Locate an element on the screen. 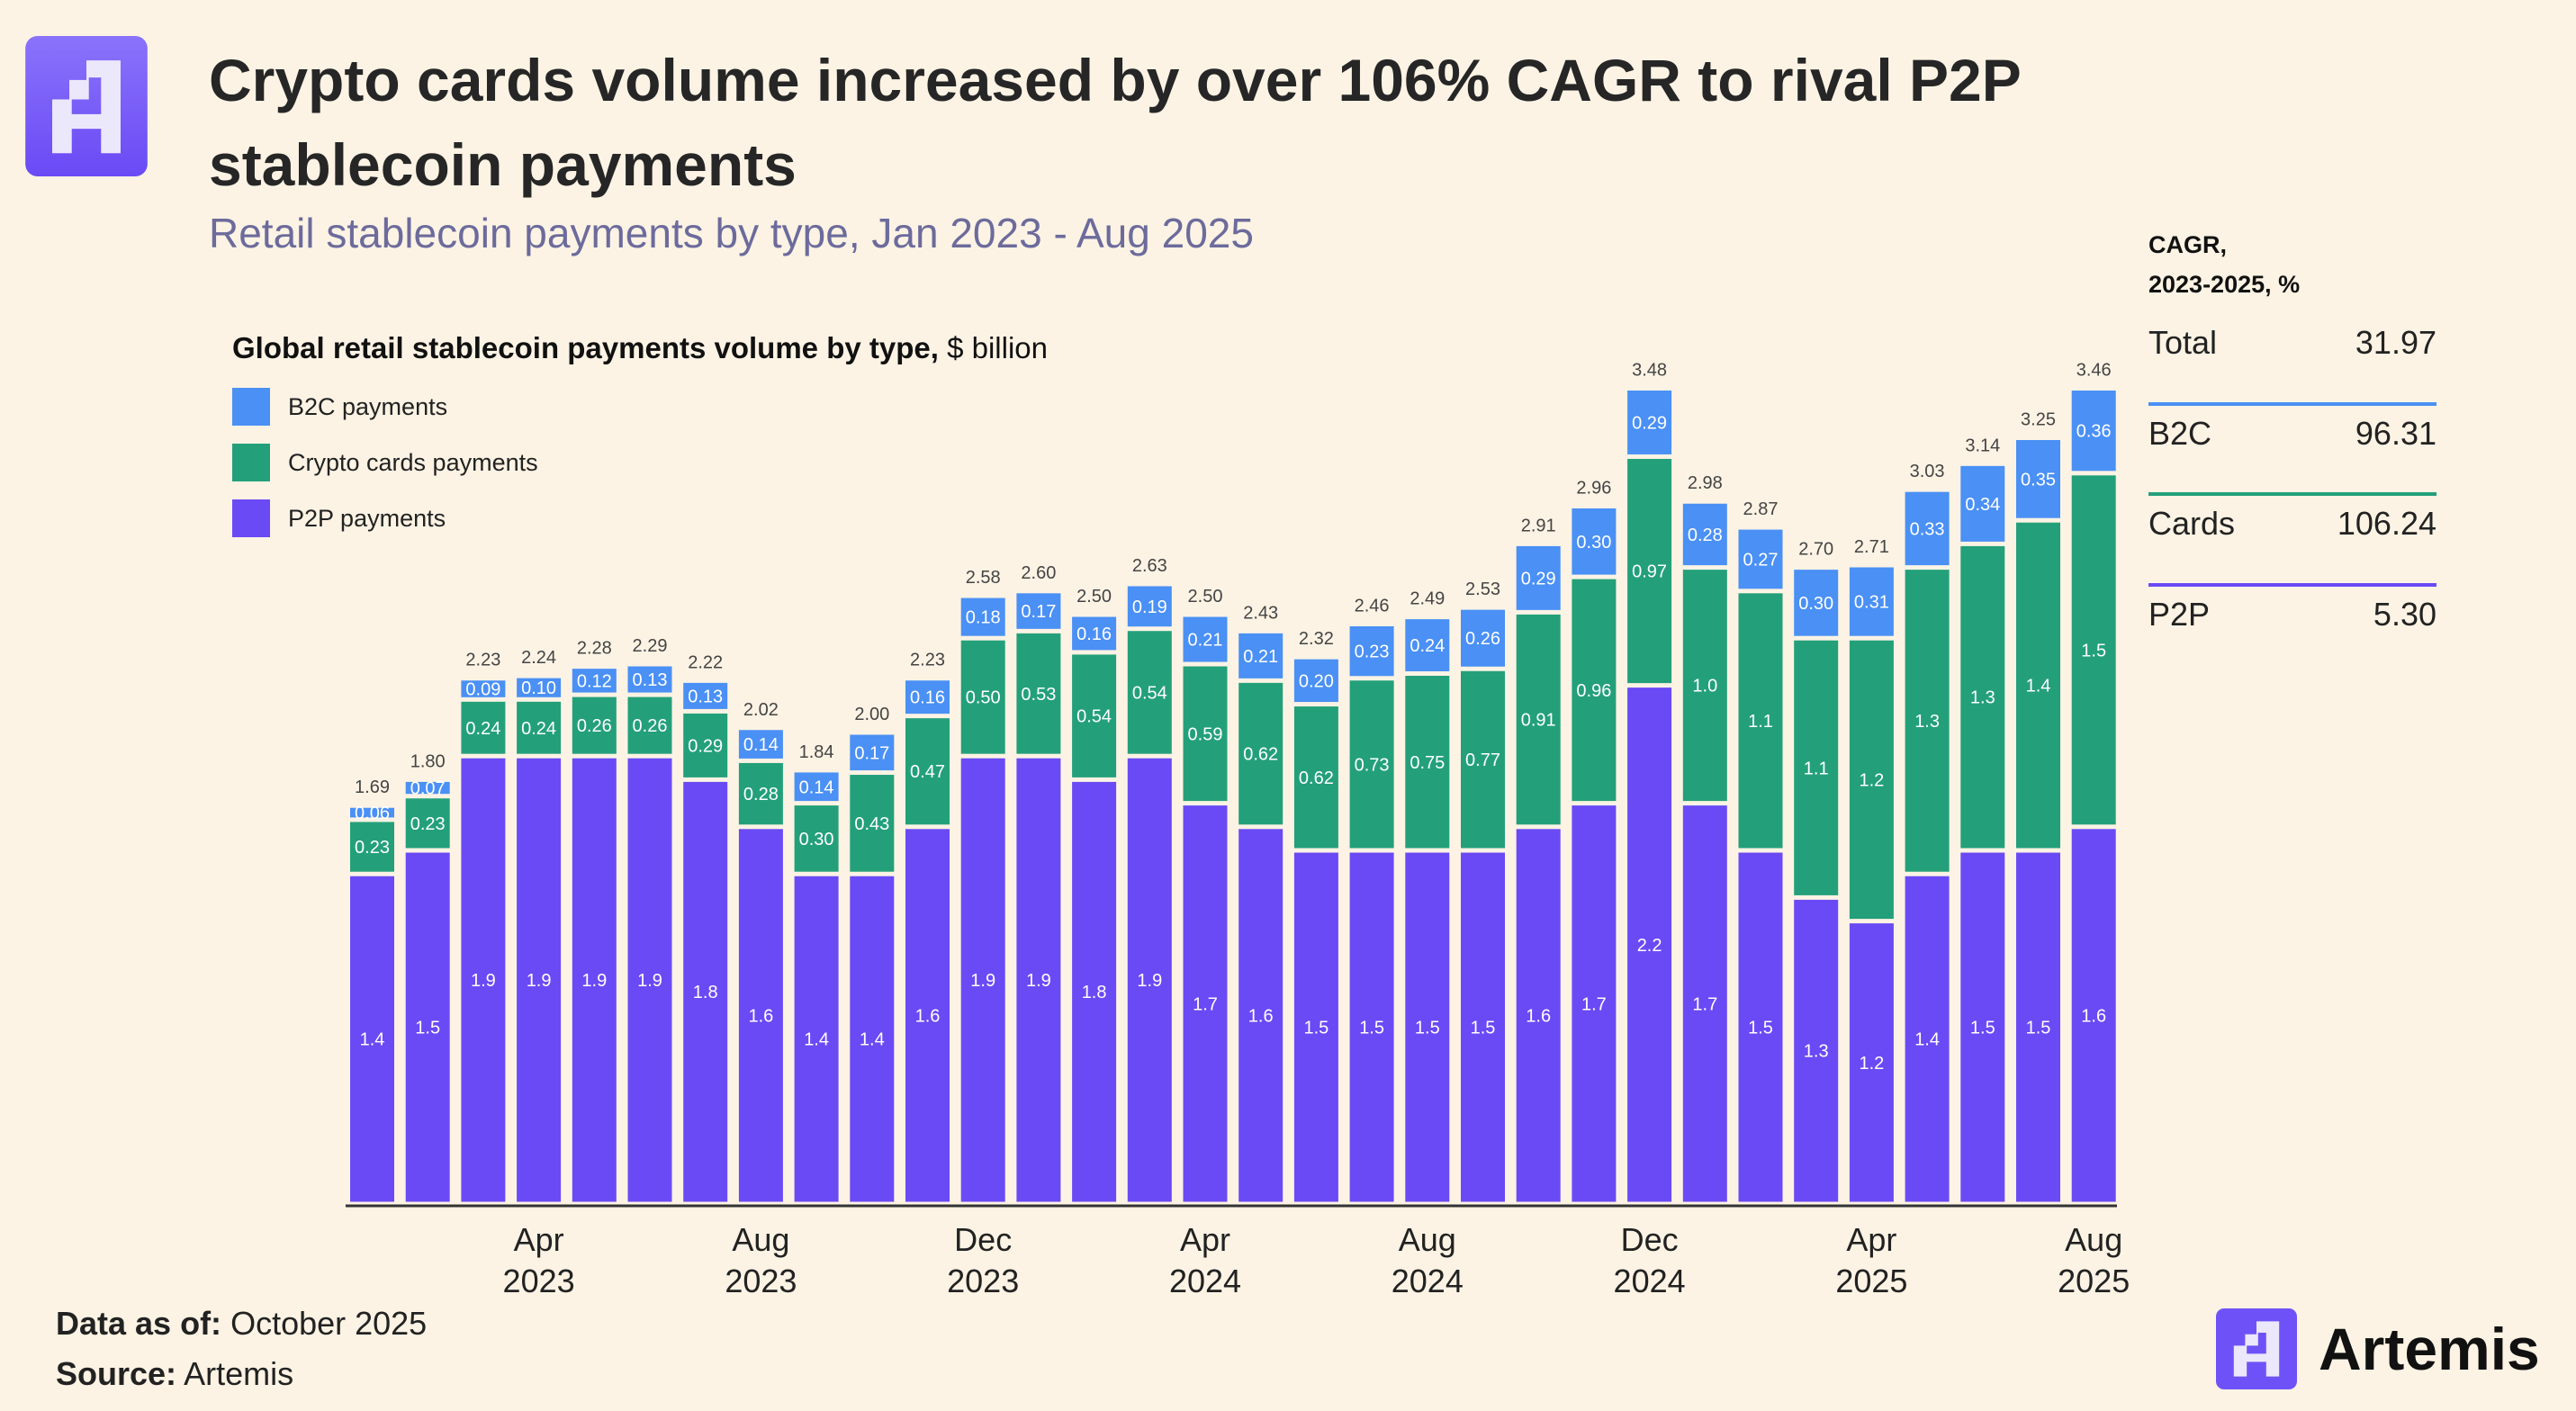 This screenshot has height=1411, width=2576. segment-label-cards: 1.3 is located at coordinates (1927, 722).